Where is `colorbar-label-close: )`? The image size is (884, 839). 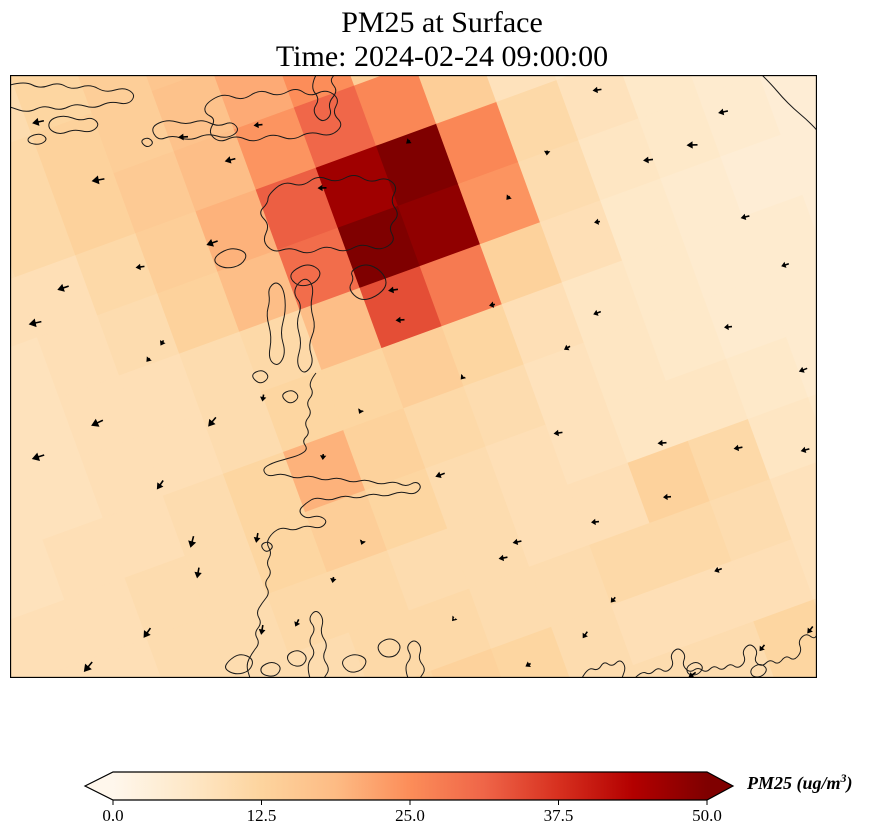 colorbar-label-close: ) is located at coordinates (849, 783).